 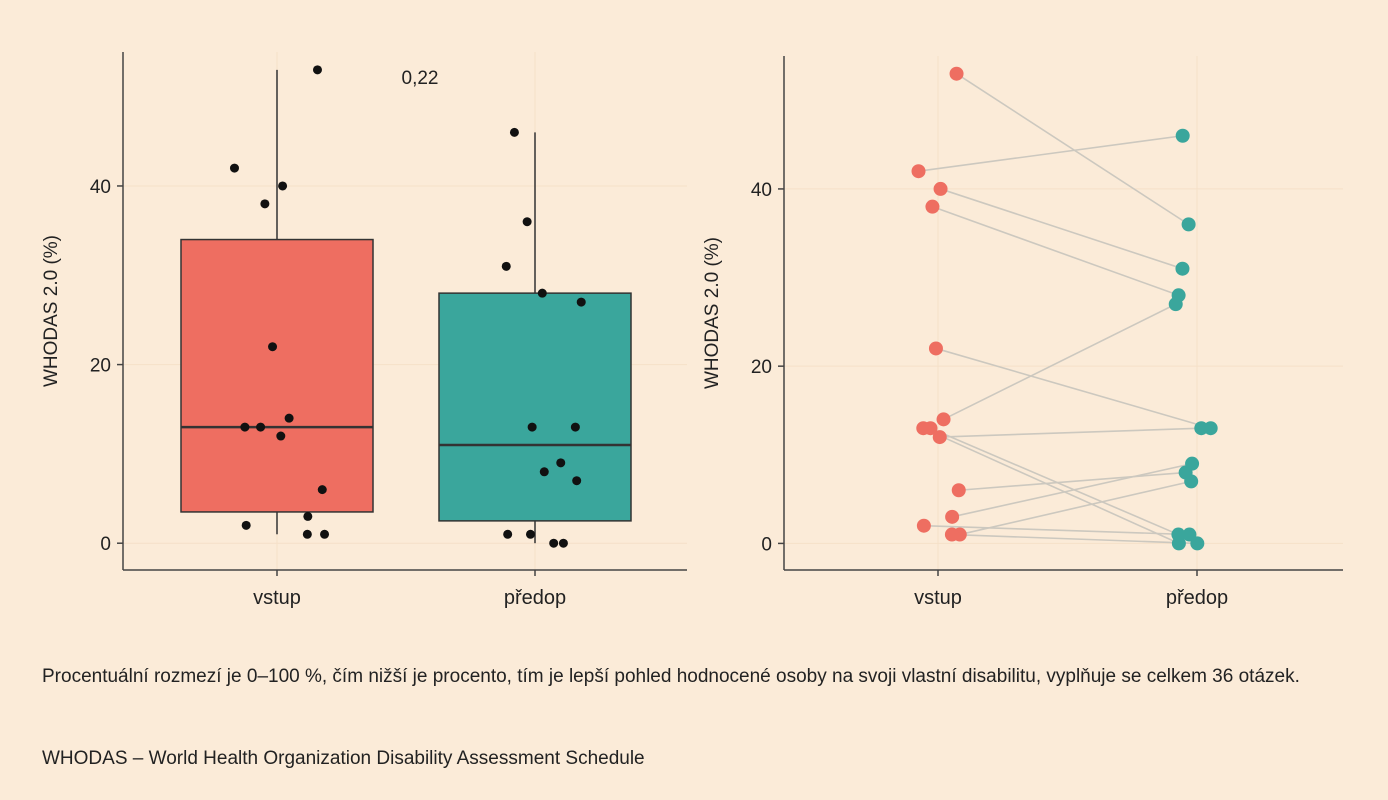 I want to click on chart0-y-axis-label: WHODAS 2.0 (%), so click(x=51, y=311).